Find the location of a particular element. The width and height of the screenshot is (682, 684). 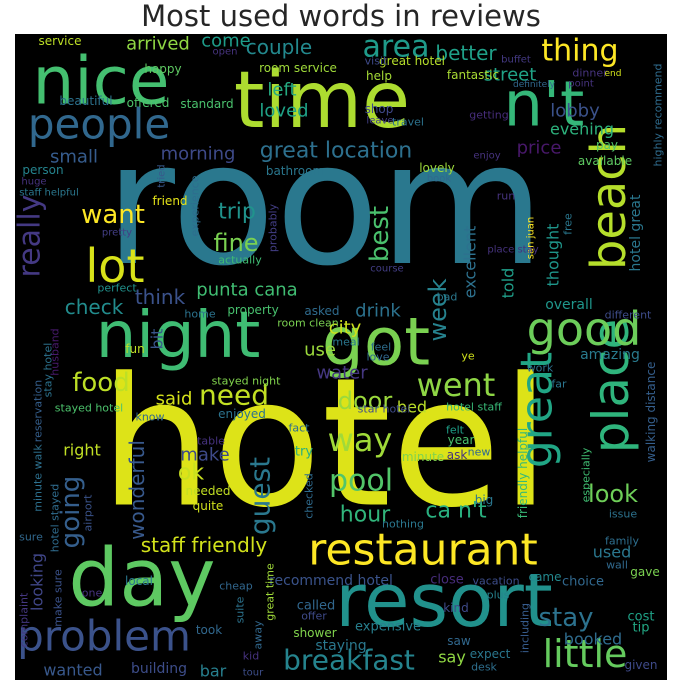

word-thing: thing is located at coordinates (579, 51).